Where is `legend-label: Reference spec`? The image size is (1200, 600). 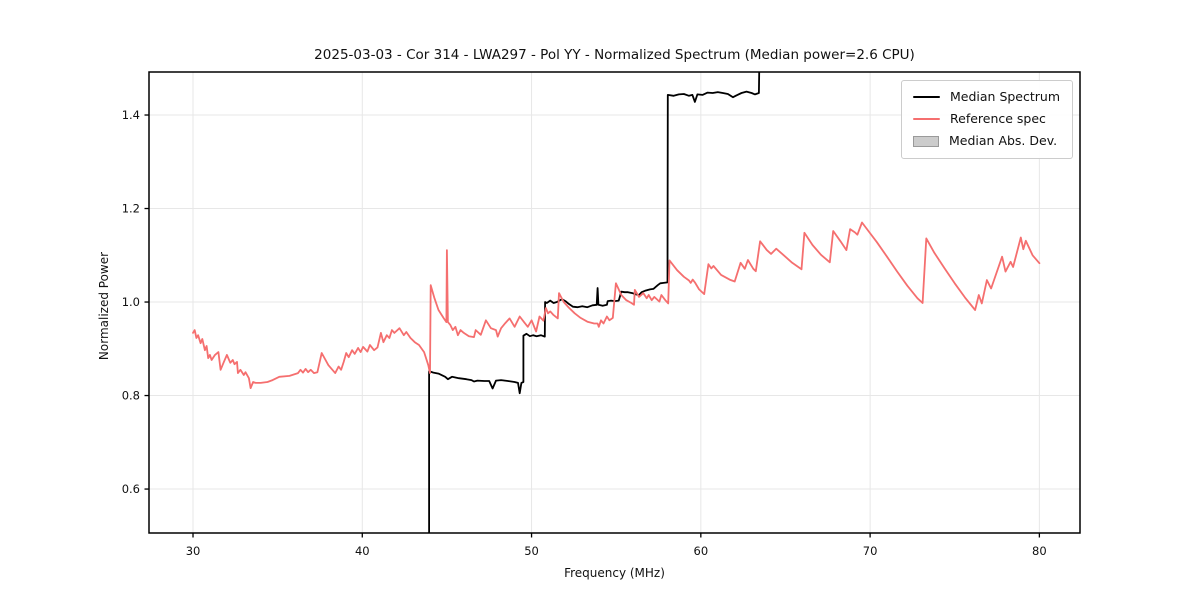
legend-label: Reference spec is located at coordinates (998, 118).